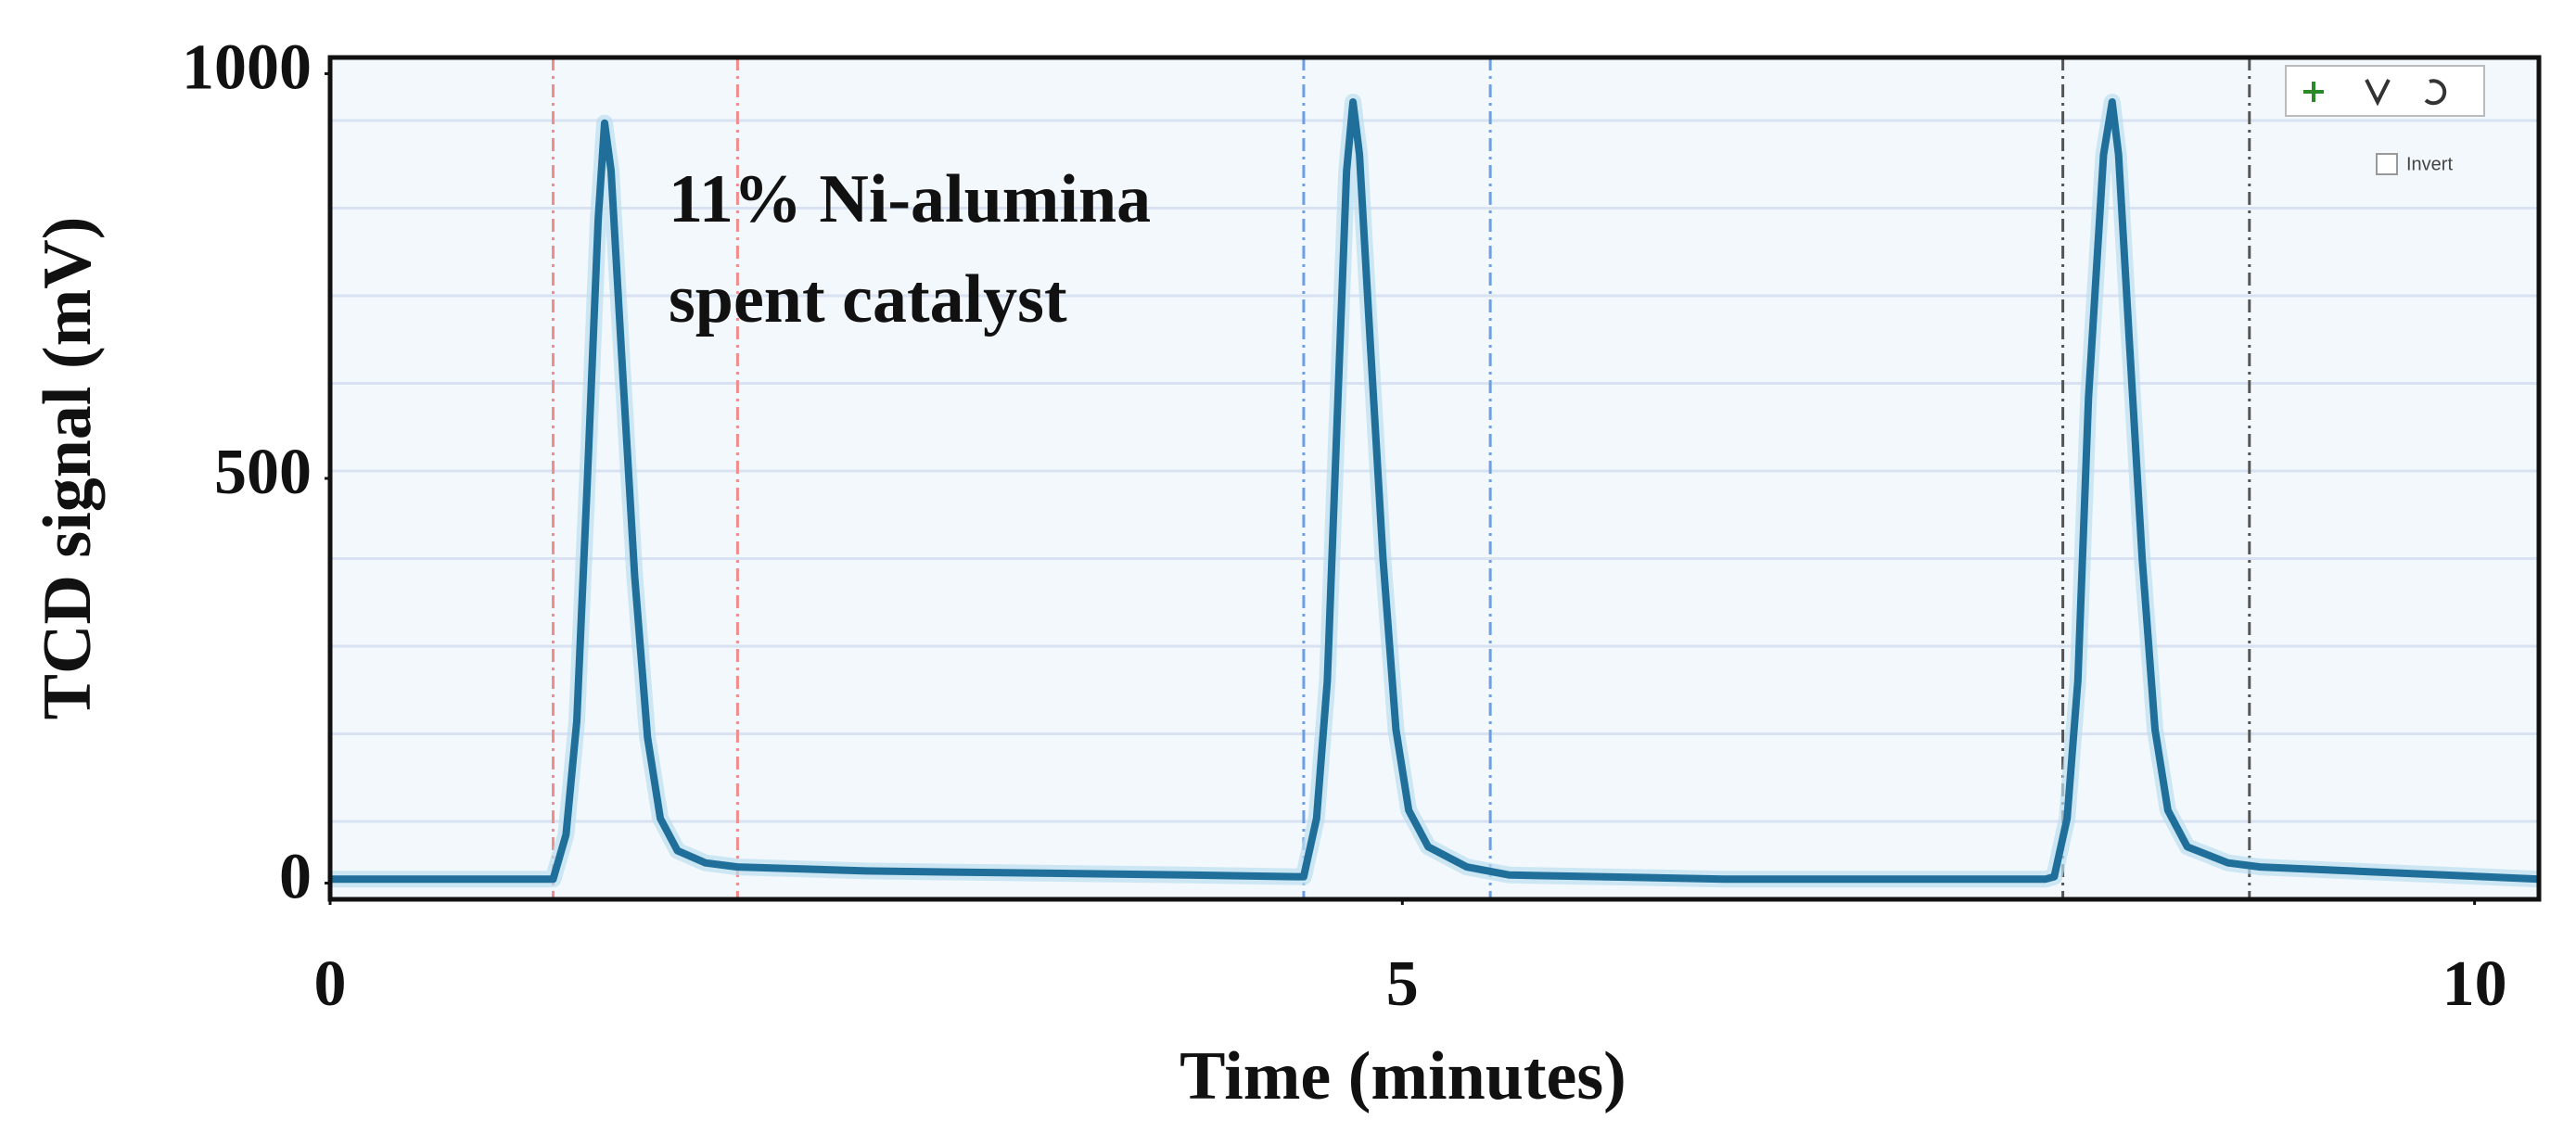  What do you see at coordinates (868, 299) in the screenshot?
I see `annotation: spent catalyst` at bounding box center [868, 299].